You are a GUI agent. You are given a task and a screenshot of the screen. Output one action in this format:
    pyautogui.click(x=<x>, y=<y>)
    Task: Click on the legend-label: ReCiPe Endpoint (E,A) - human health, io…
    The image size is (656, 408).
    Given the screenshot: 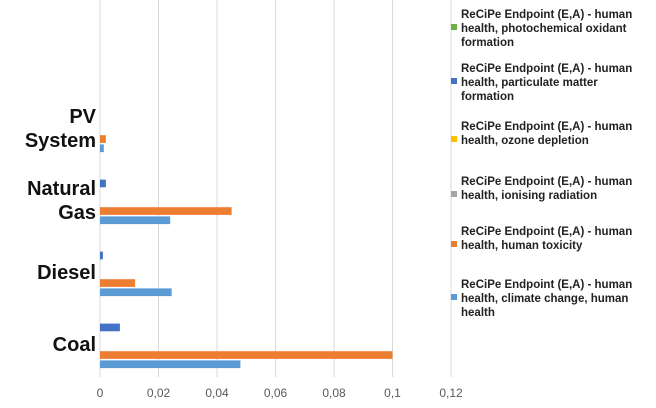 What is the action you would take?
    pyautogui.click(x=547, y=189)
    